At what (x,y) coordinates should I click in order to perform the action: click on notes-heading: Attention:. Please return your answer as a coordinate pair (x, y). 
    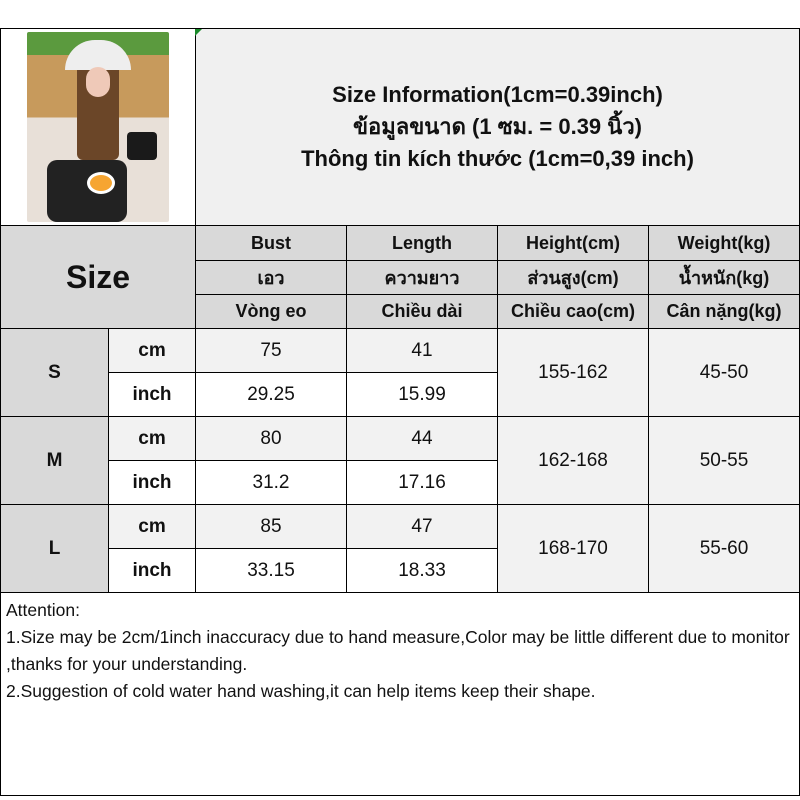
    Looking at the image, I should click on (43, 610).